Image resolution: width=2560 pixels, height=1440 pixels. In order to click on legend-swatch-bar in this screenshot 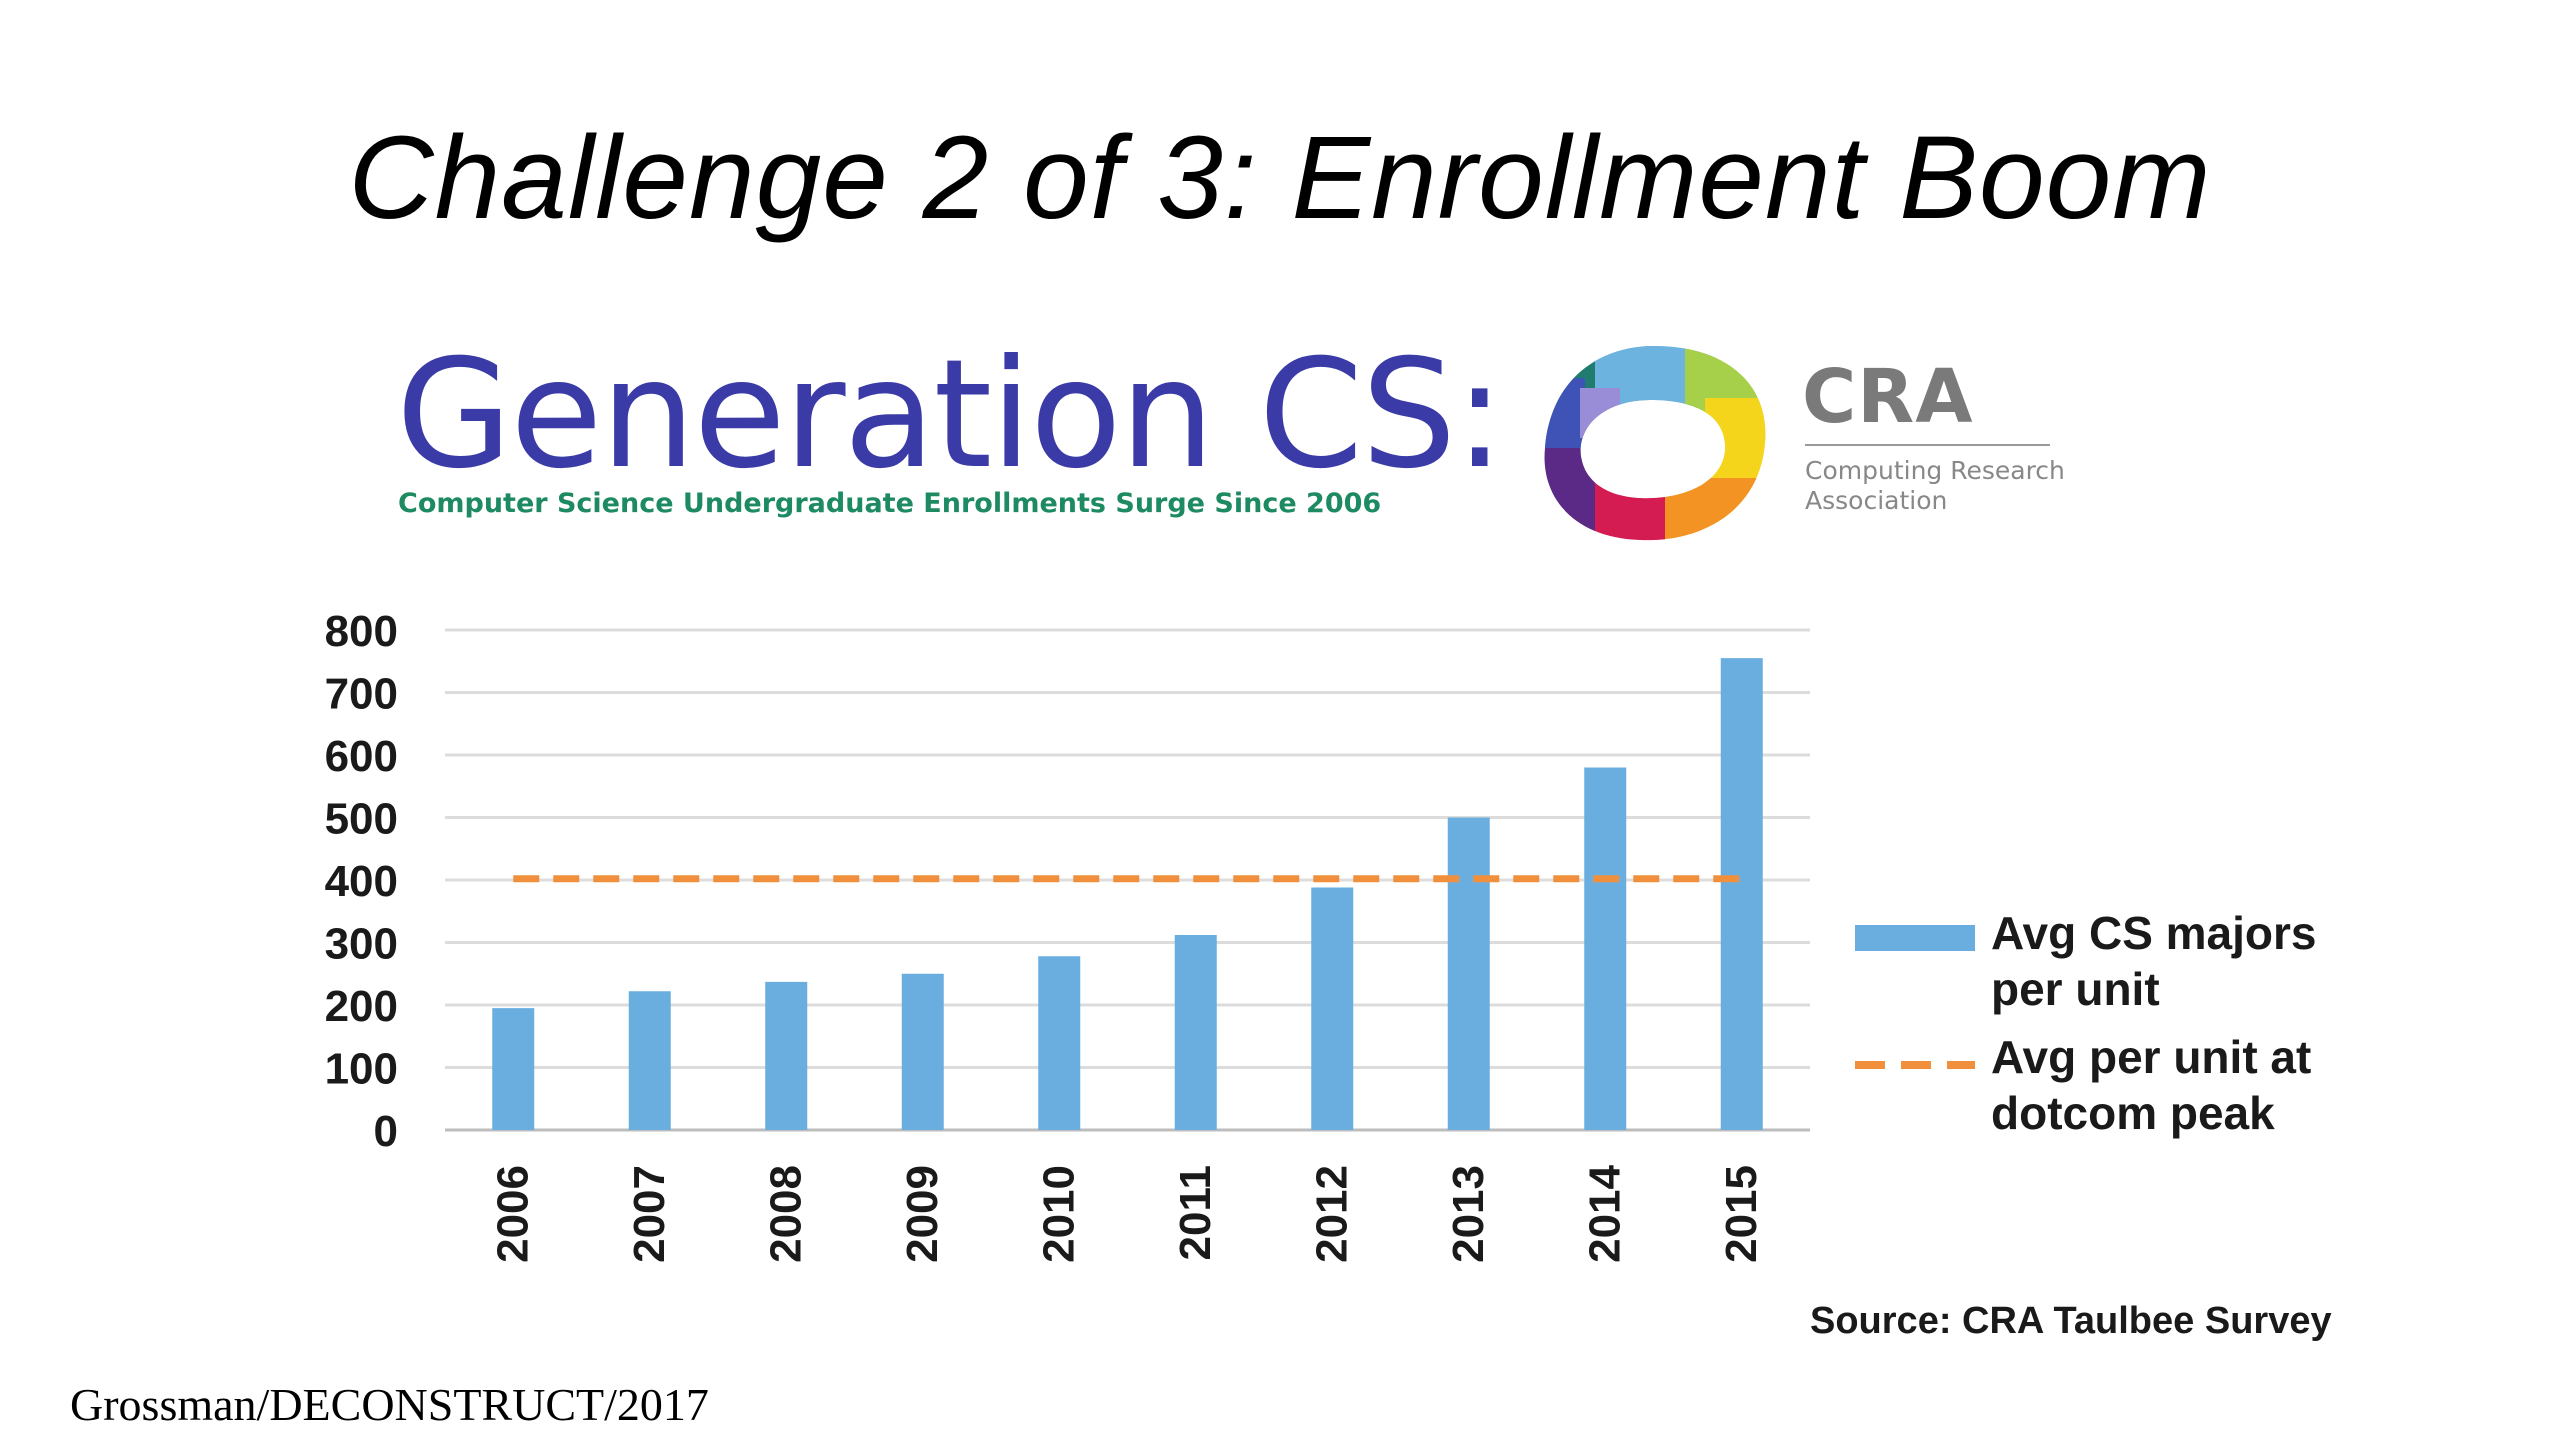, I will do `click(1915, 938)`.